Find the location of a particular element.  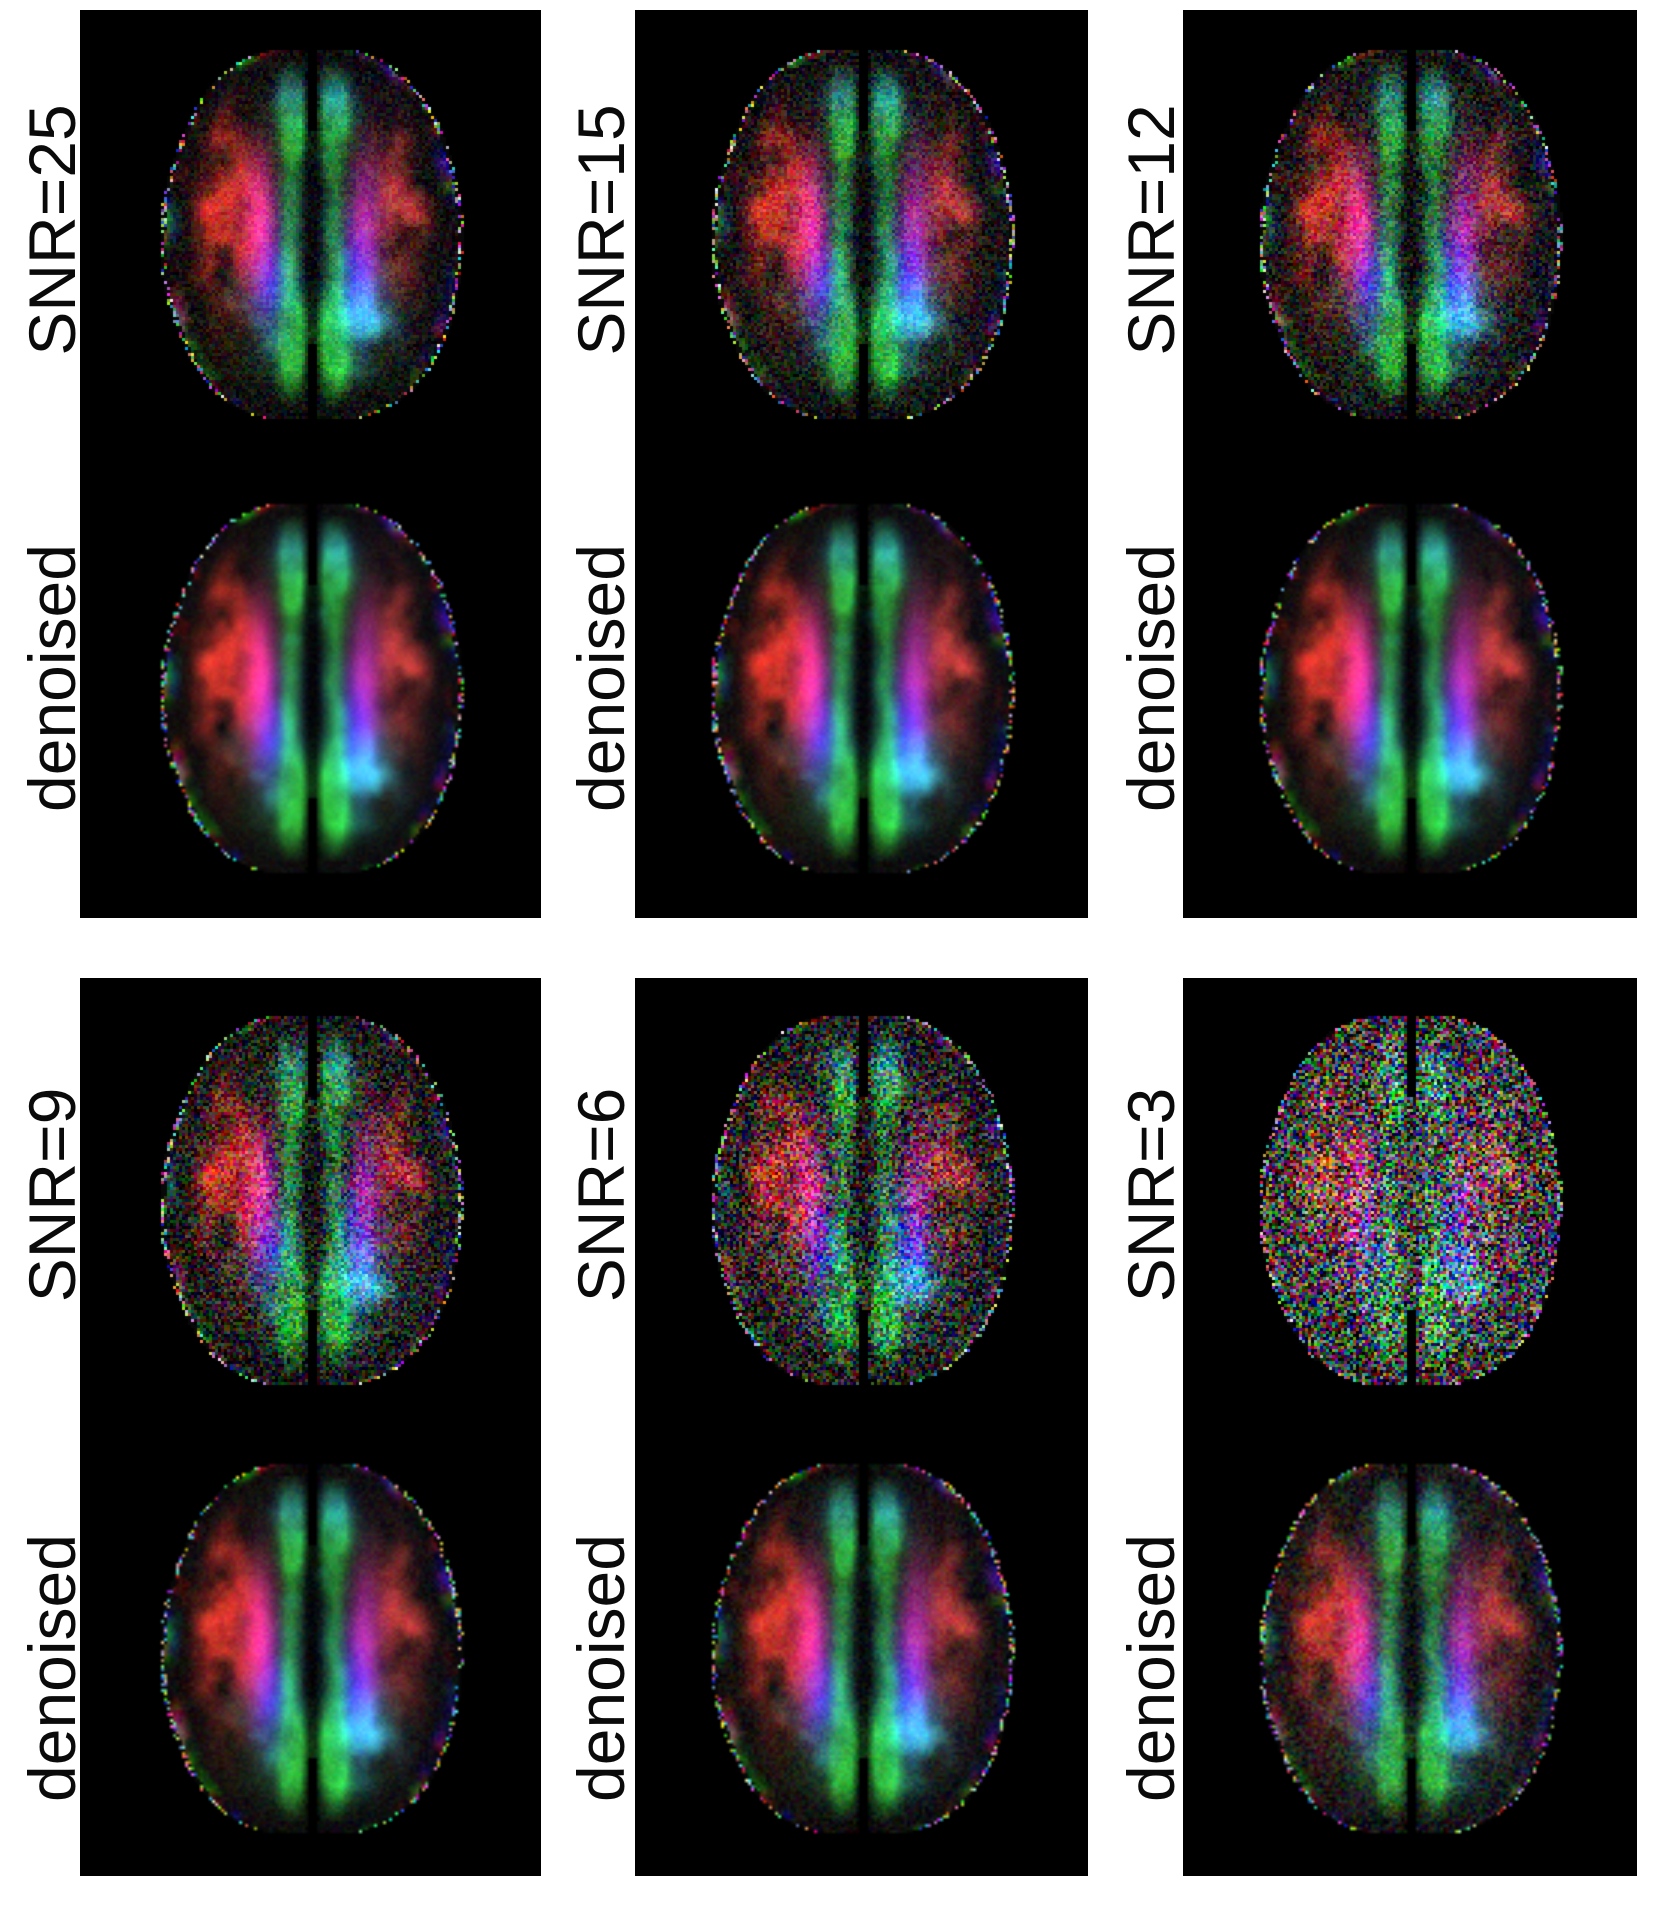

dti-color-map-denoised-snr6 is located at coordinates (861, 1647).